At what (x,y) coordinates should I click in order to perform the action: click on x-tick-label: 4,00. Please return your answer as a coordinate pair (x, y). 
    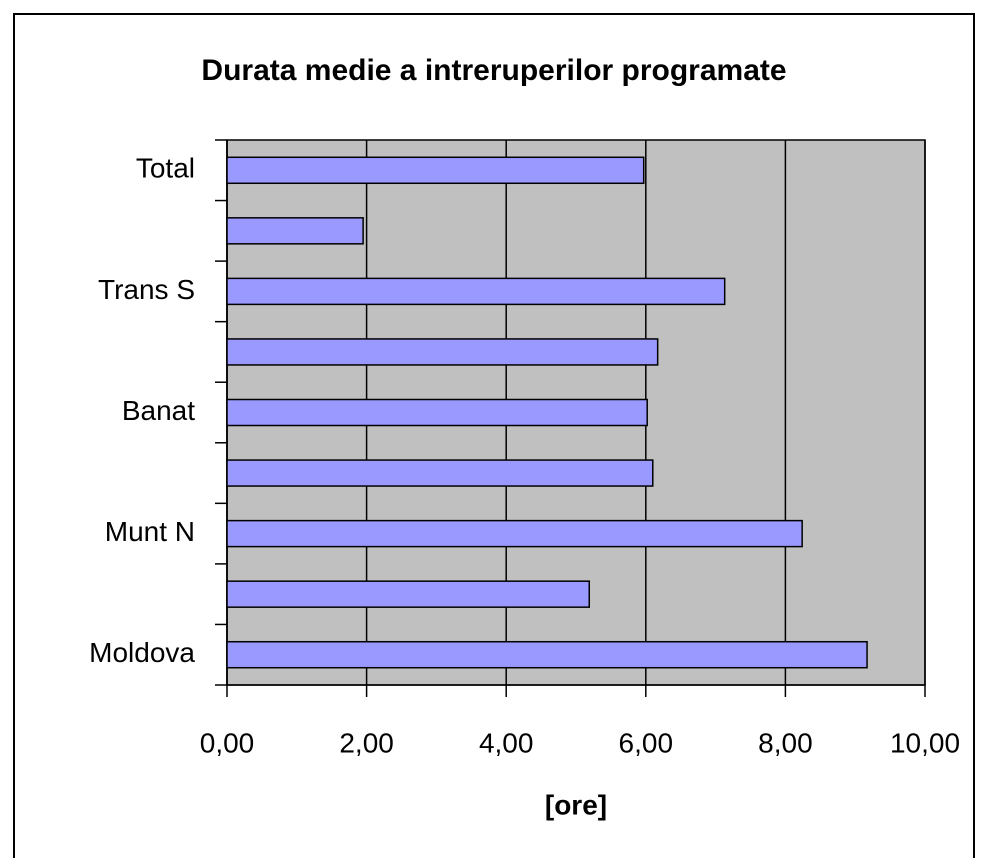
    Looking at the image, I should click on (506, 742).